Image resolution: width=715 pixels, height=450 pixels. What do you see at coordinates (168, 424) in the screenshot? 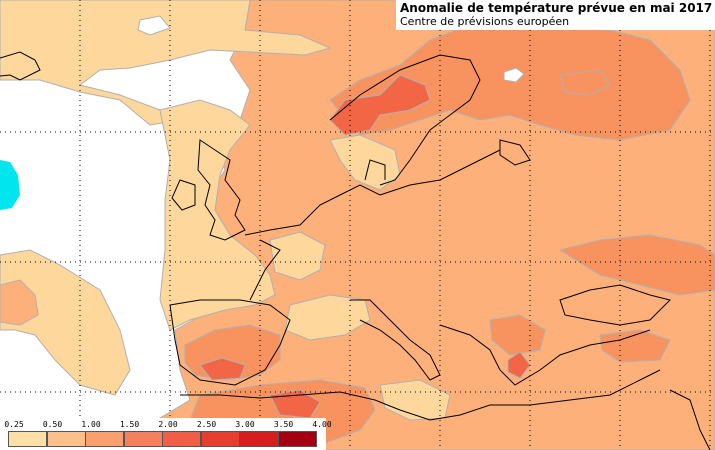
I see `legend-tick-label: 2.00` at bounding box center [168, 424].